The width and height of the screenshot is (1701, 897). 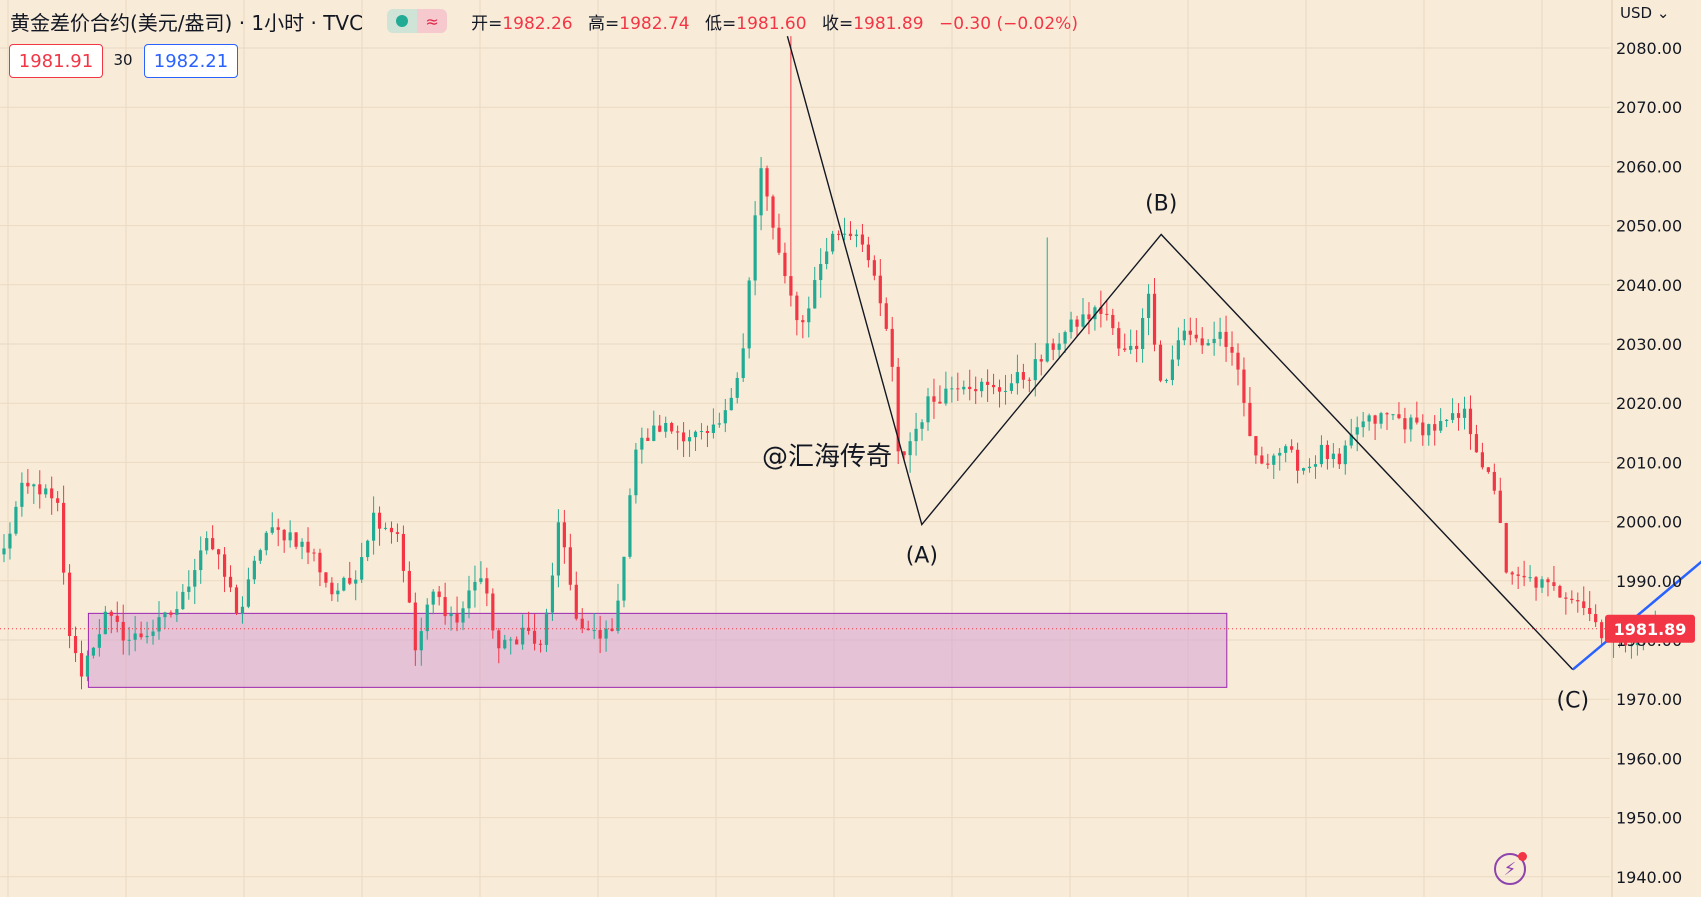 What do you see at coordinates (1649, 818) in the screenshot?
I see `y-tick-label: 1950.00` at bounding box center [1649, 818].